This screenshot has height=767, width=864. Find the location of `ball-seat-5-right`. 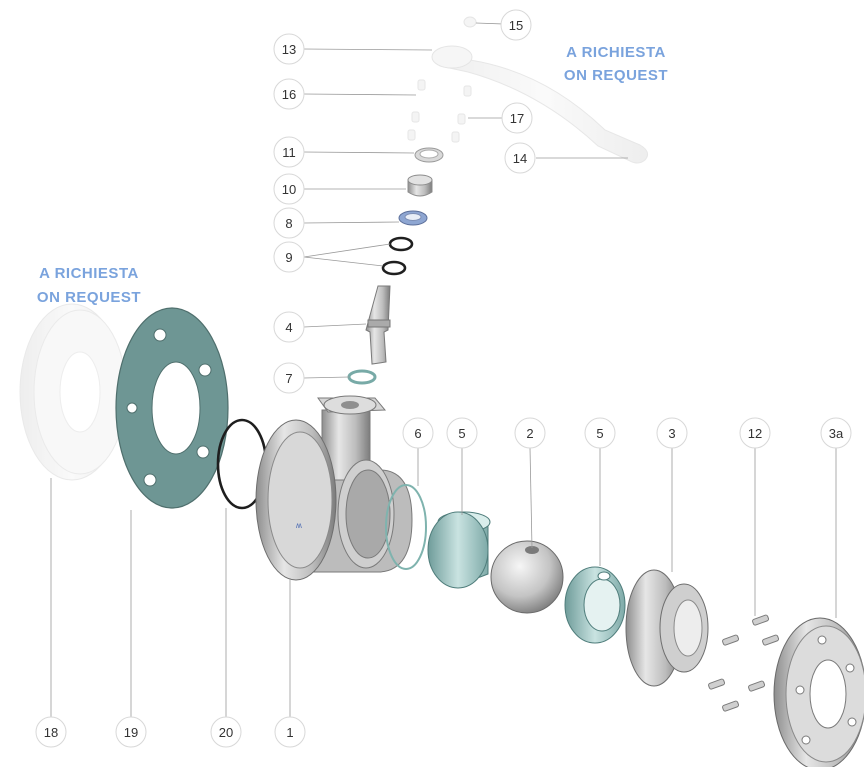

ball-seat-5-right is located at coordinates (595, 605).